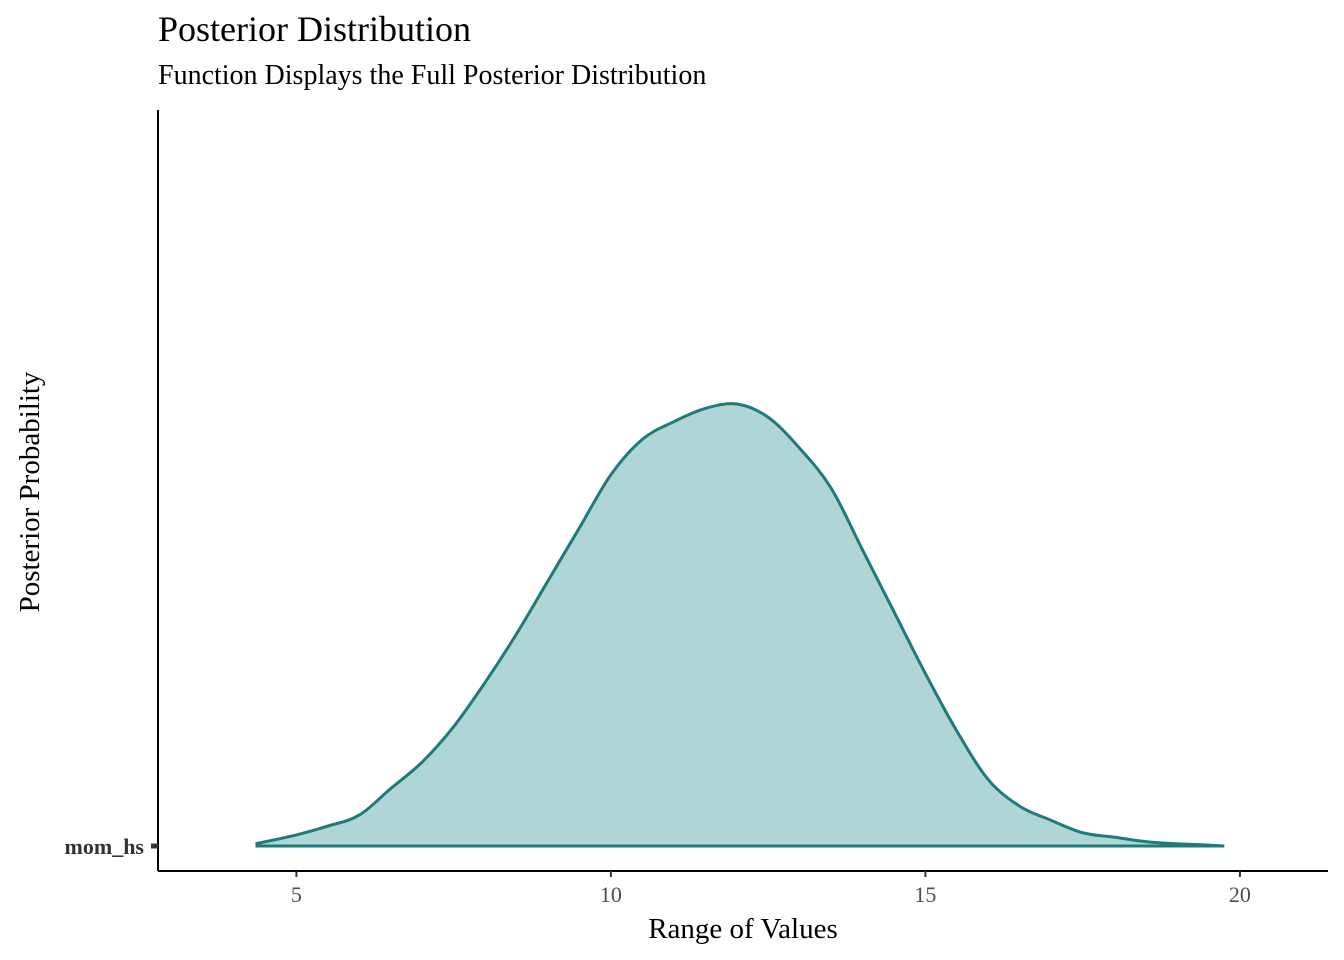 This screenshot has height=960, width=1344. Describe the element at coordinates (296, 894) in the screenshot. I see `x-tick-label: 5` at that location.